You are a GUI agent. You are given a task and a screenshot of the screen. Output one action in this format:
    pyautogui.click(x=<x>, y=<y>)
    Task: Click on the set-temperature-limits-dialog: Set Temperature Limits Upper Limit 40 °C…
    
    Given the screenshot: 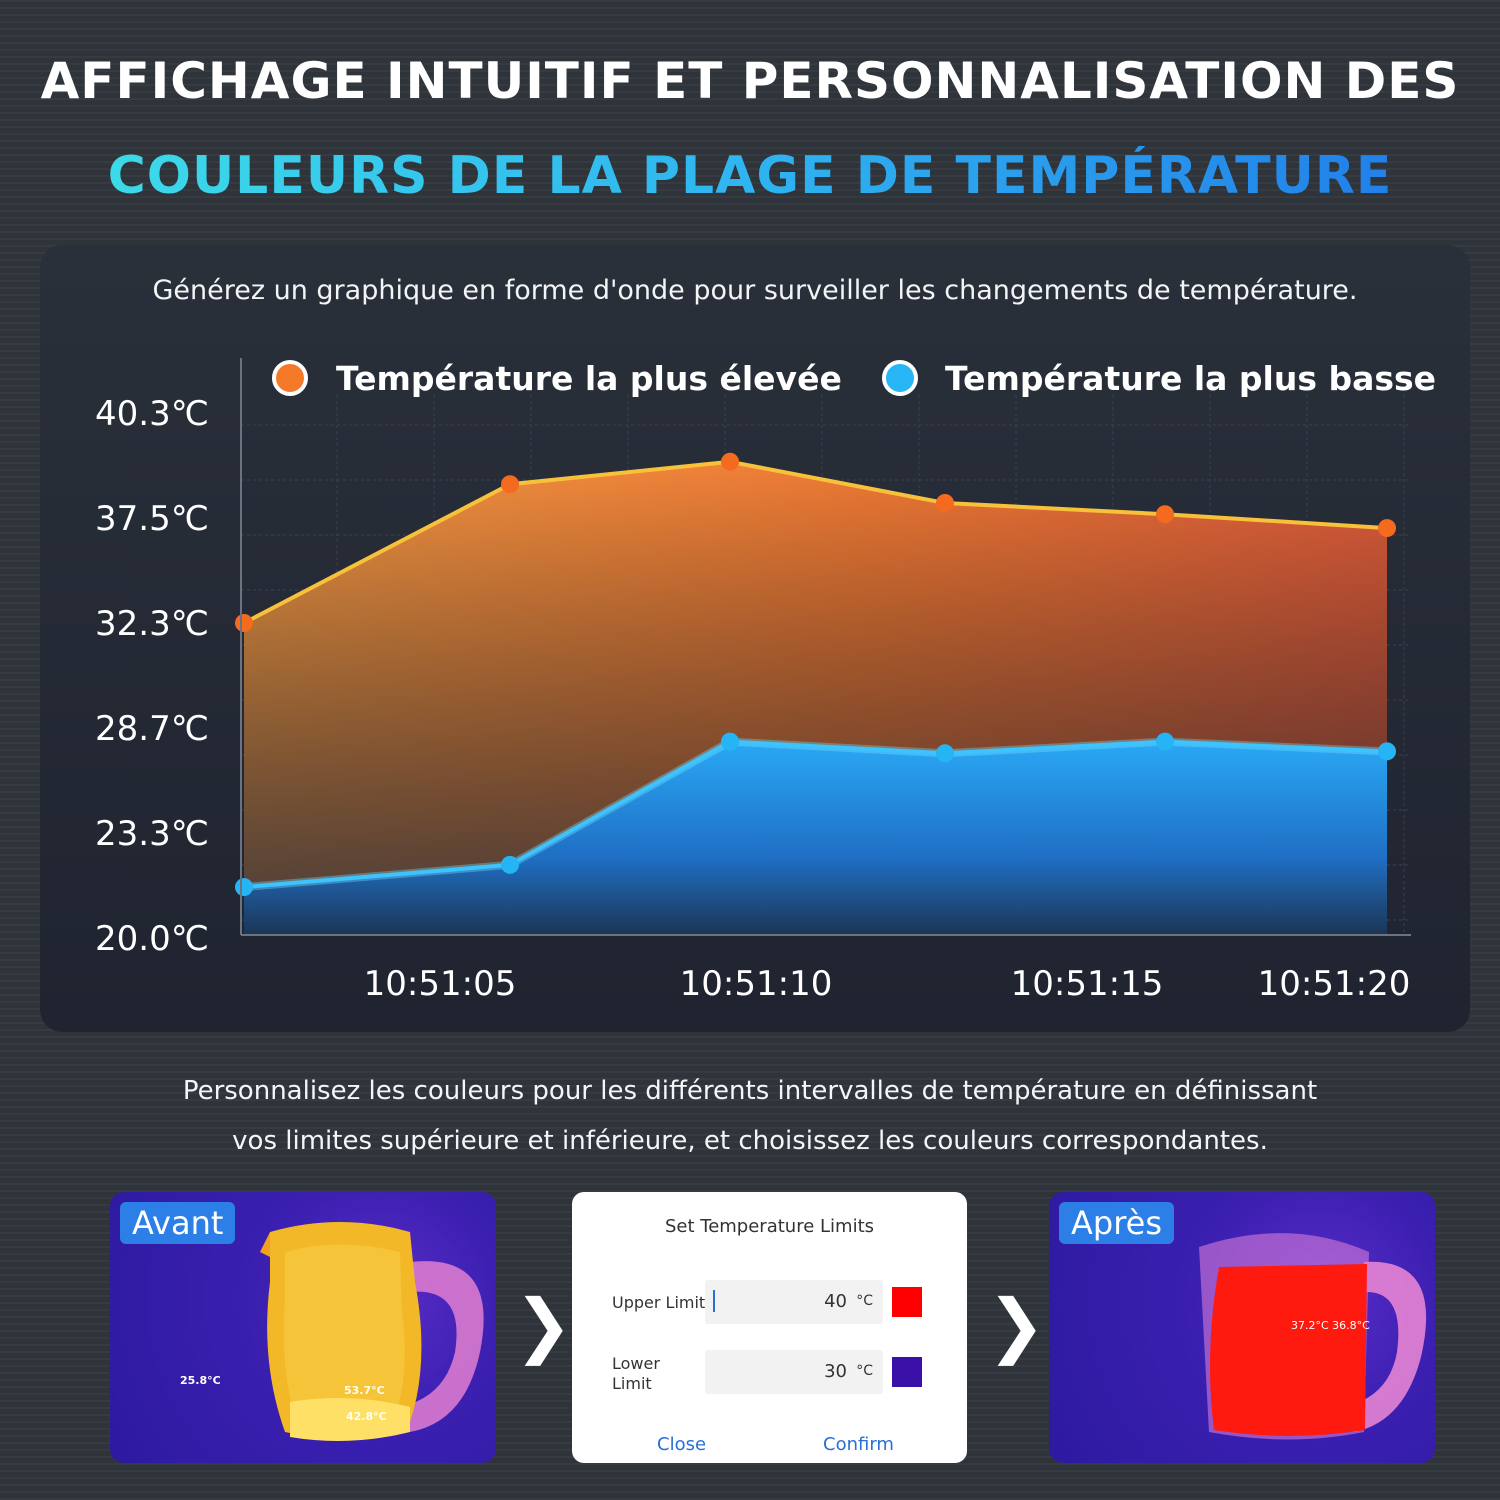 What is the action you would take?
    pyautogui.click(x=769, y=1327)
    